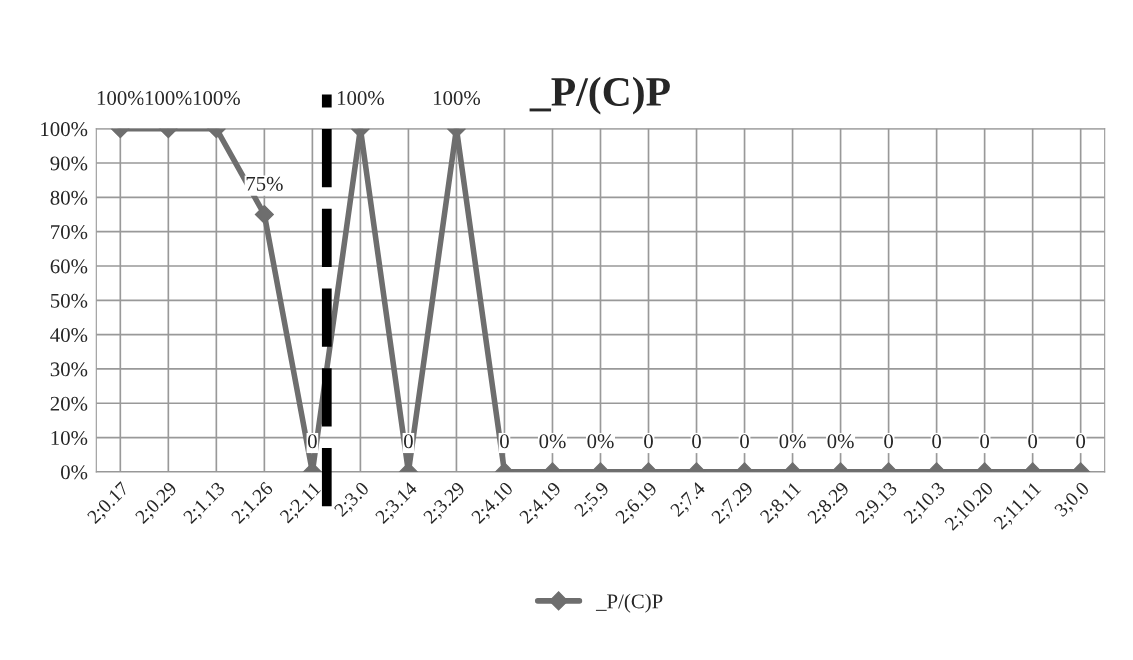 The height and width of the screenshot is (660, 1133). What do you see at coordinates (69, 335) in the screenshot?
I see `y-tick-label: 40%` at bounding box center [69, 335].